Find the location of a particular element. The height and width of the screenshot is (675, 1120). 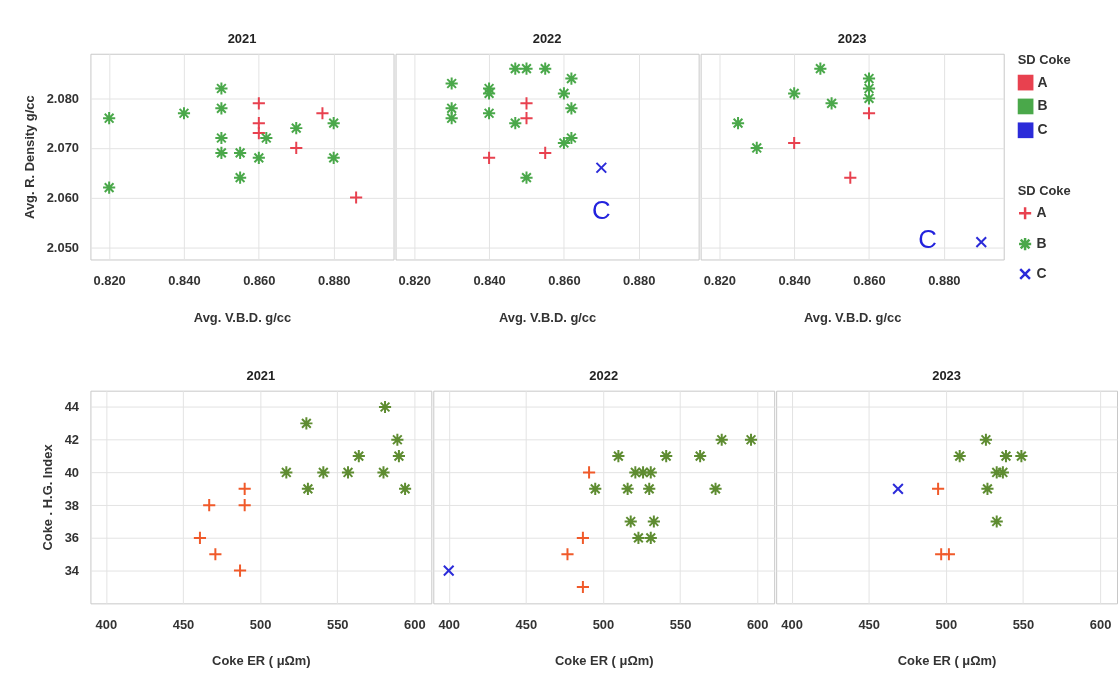

y-tick-label: 2.060 is located at coordinates (63, 197).